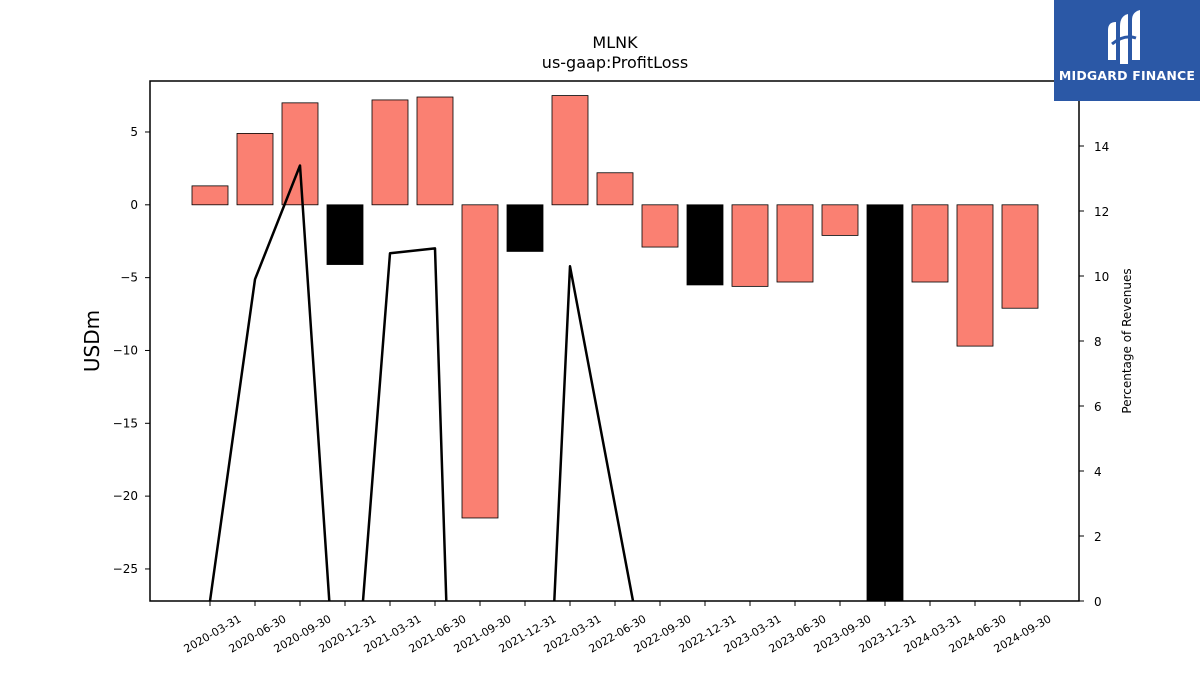  Describe the element at coordinates (125, 350) in the screenshot. I see `y-tick-label: −10` at that location.